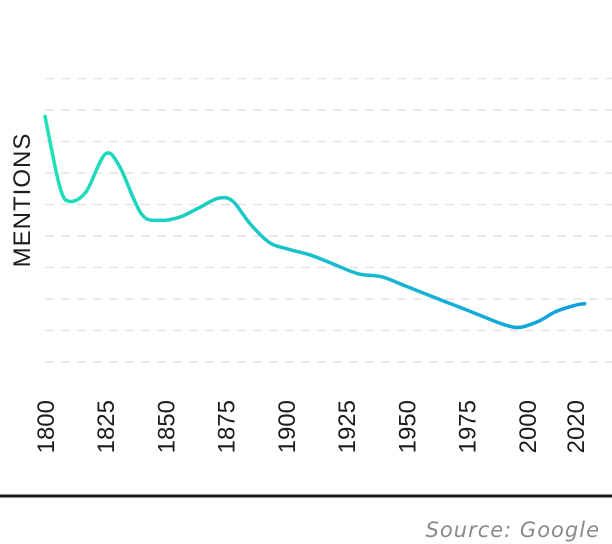 The height and width of the screenshot is (544, 612). I want to click on x-tick-label: 1925, so click(347, 426).